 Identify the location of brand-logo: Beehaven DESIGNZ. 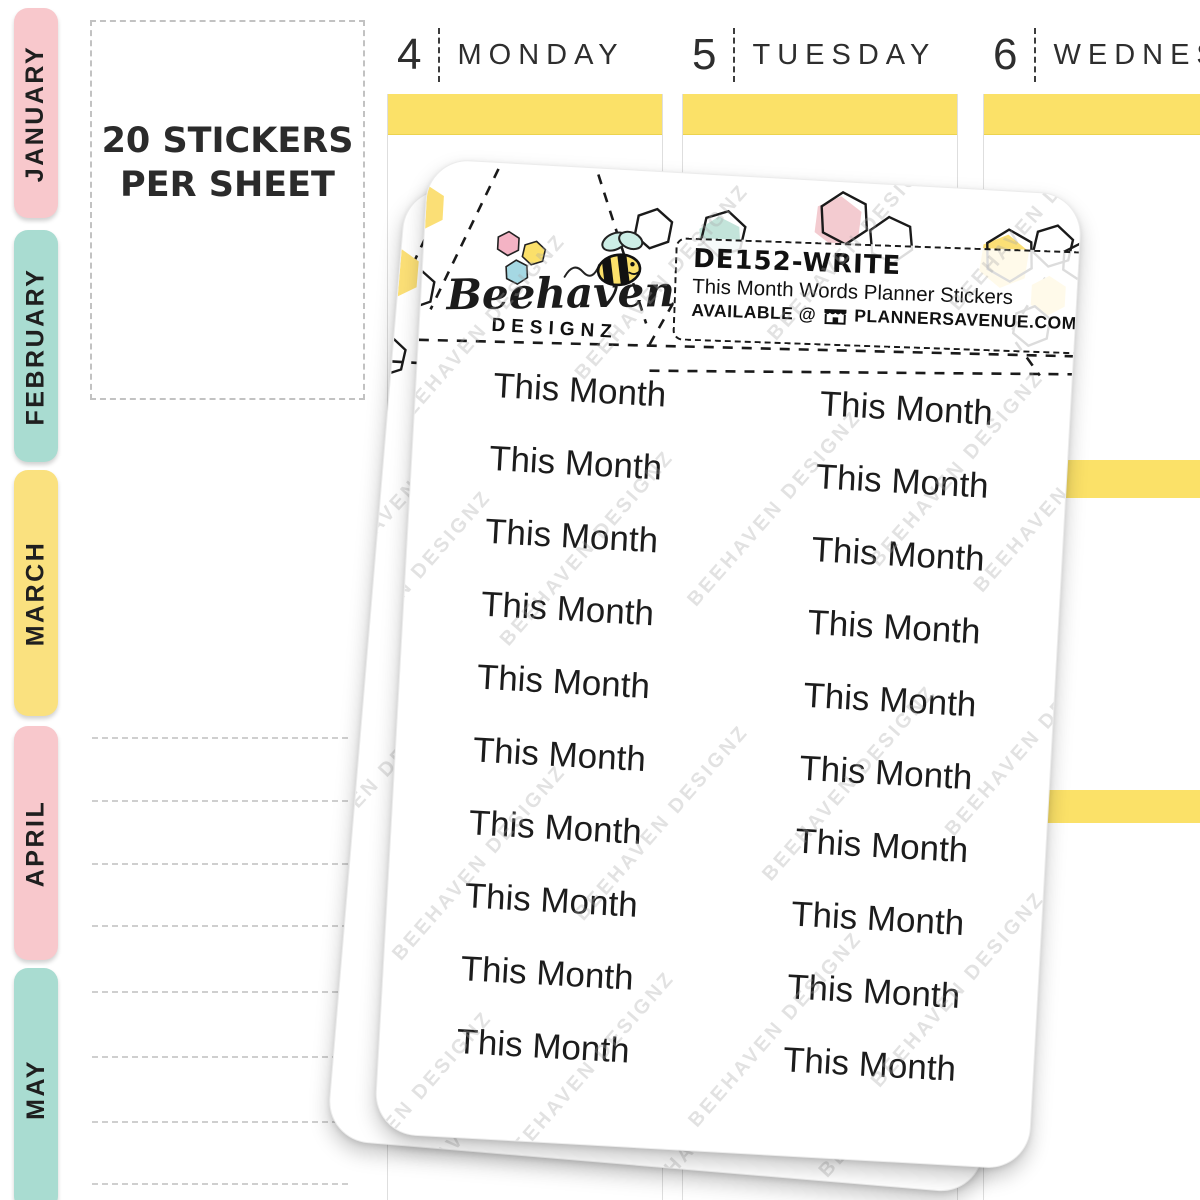
(562, 287).